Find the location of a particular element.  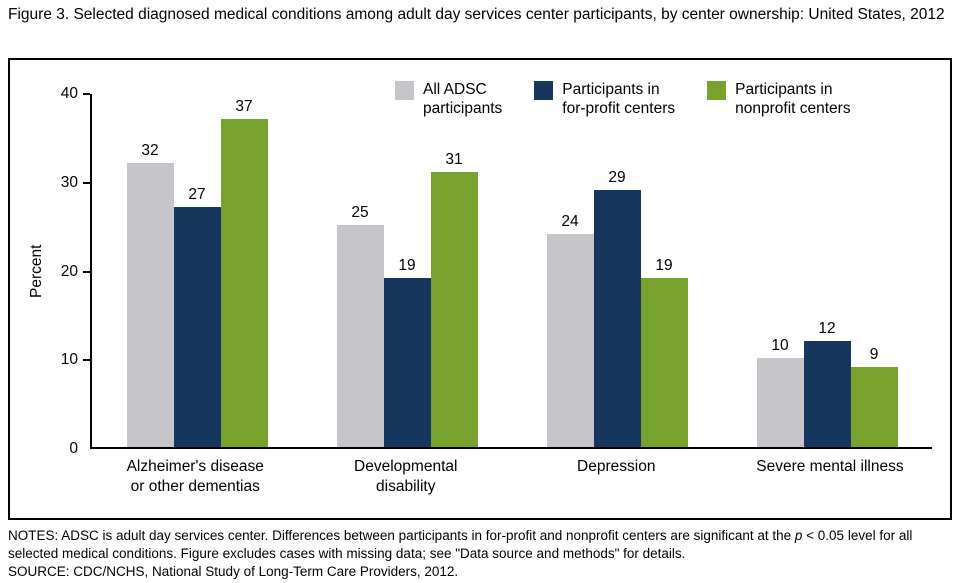

bar: 10 is located at coordinates (780, 392).